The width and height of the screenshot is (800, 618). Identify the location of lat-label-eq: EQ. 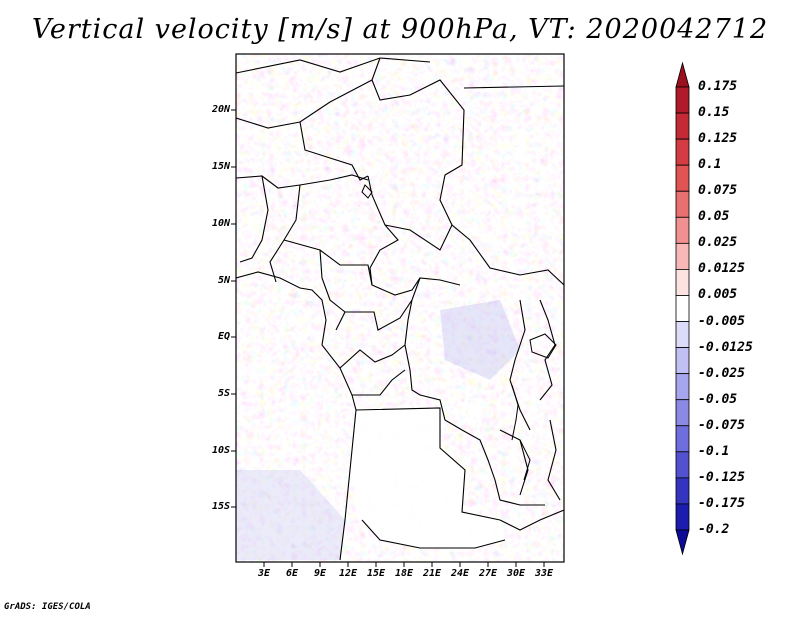
(223, 336).